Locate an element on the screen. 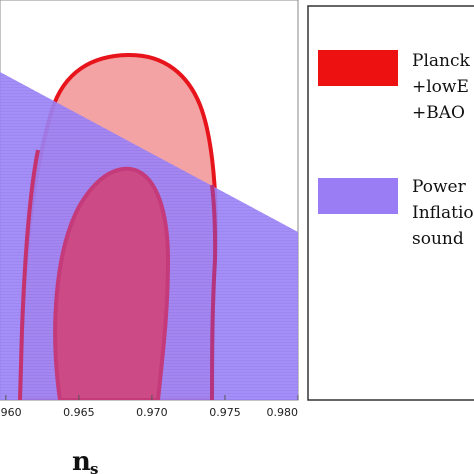 This screenshot has height=474, width=474. legend-label-planck-line3: +BAO is located at coordinates (438, 113).